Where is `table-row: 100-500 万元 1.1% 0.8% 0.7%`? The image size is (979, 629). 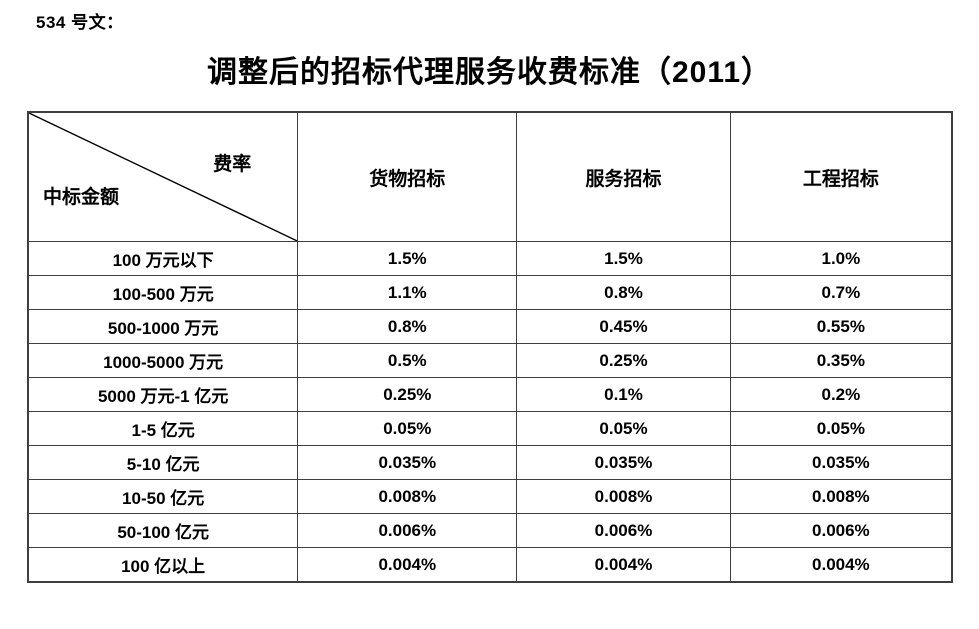 table-row: 100-500 万元 1.1% 0.8% 0.7% is located at coordinates (490, 292).